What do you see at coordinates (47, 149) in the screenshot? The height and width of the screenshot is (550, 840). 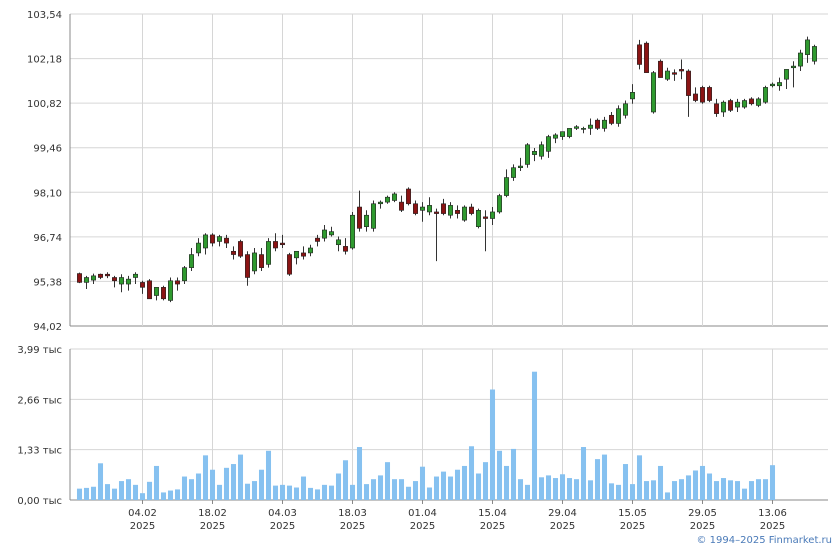 I see `price-tick-label: 99,46` at bounding box center [47, 149].